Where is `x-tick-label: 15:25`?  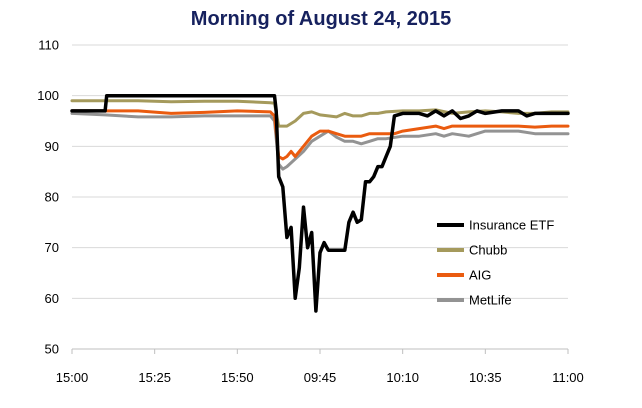
x-tick-label: 15:25 is located at coordinates (154, 377).